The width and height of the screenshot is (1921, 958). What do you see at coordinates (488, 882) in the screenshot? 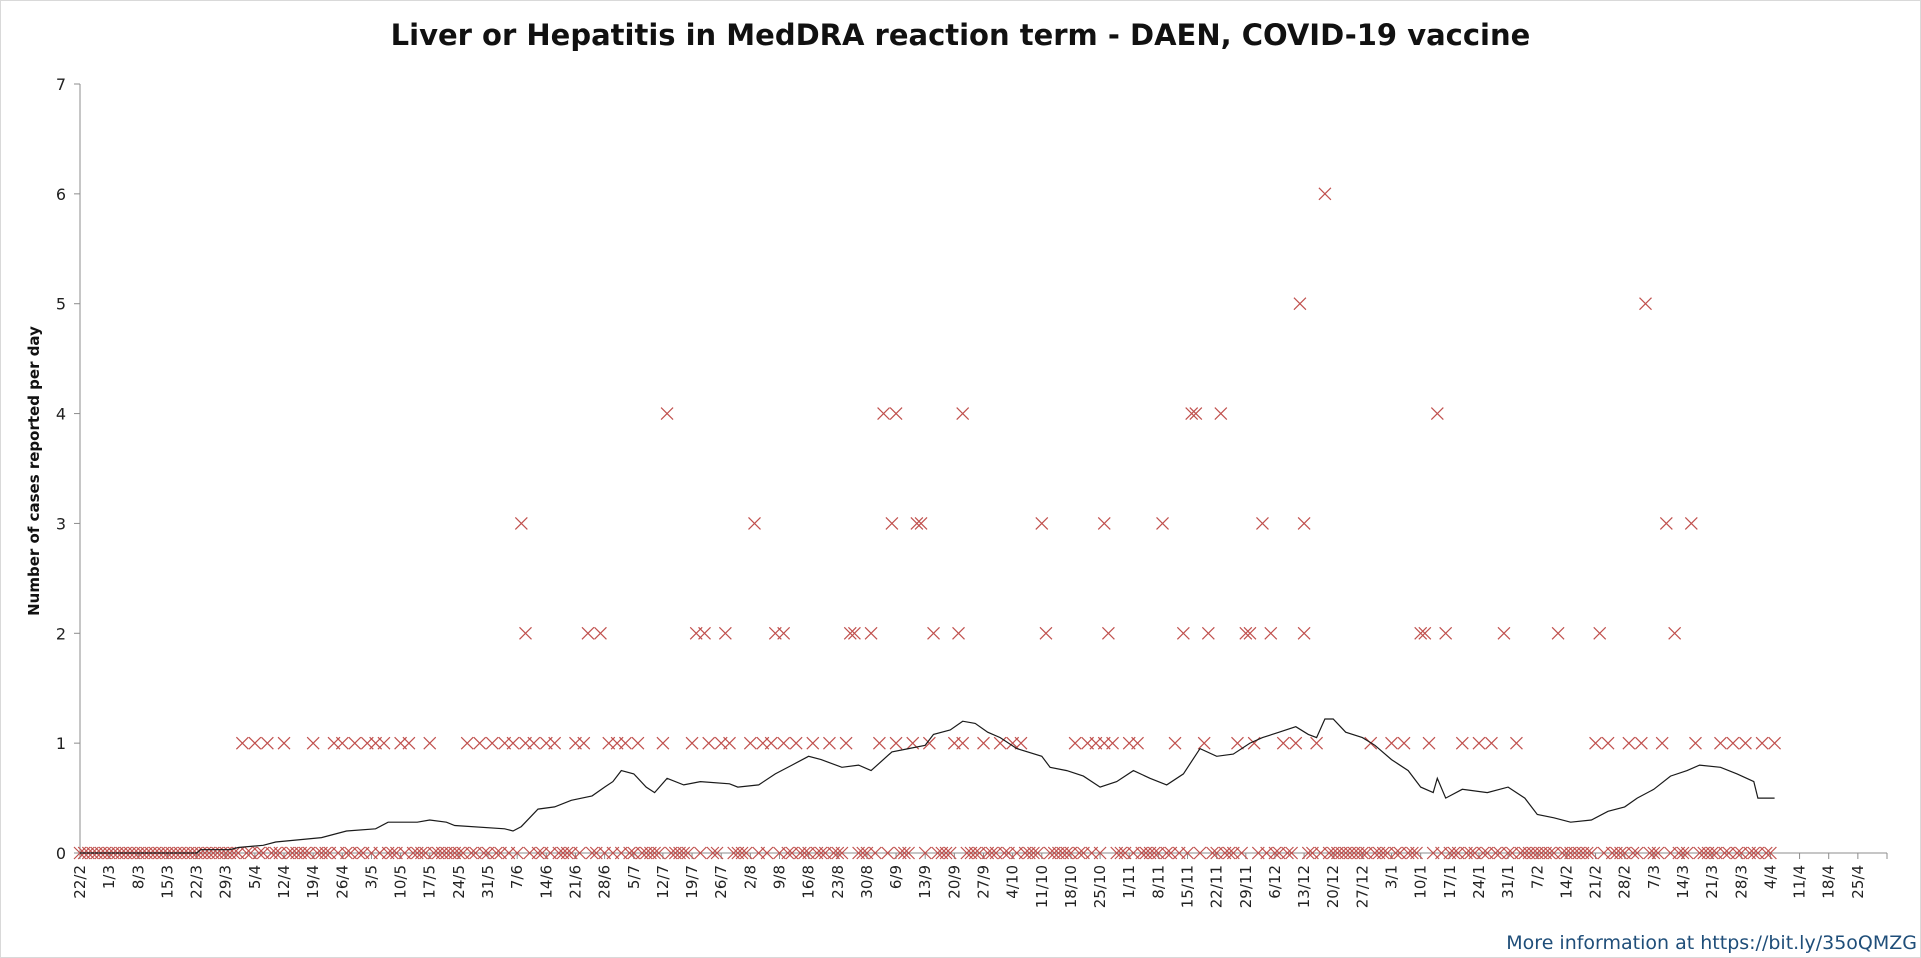
I see `x-tick-label: 31/5` at bounding box center [488, 882].